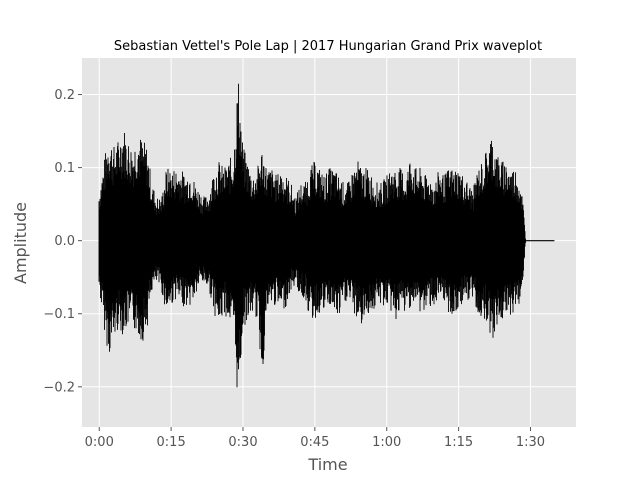 Image resolution: width=640 pixels, height=480 pixels. What do you see at coordinates (64, 168) in the screenshot?
I see `y-tick-label: 0.1` at bounding box center [64, 168].